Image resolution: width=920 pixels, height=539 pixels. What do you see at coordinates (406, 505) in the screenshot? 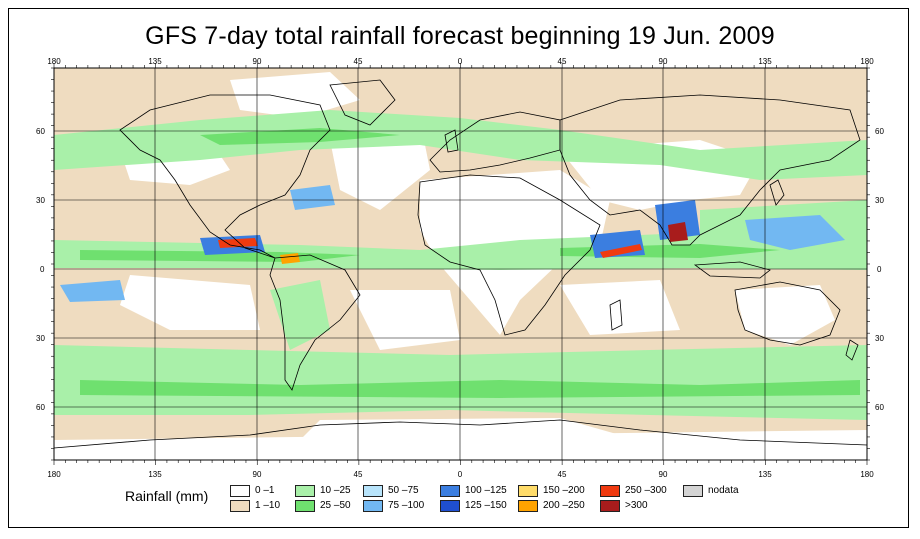
I see `legend-label: 75 –100` at bounding box center [406, 505].